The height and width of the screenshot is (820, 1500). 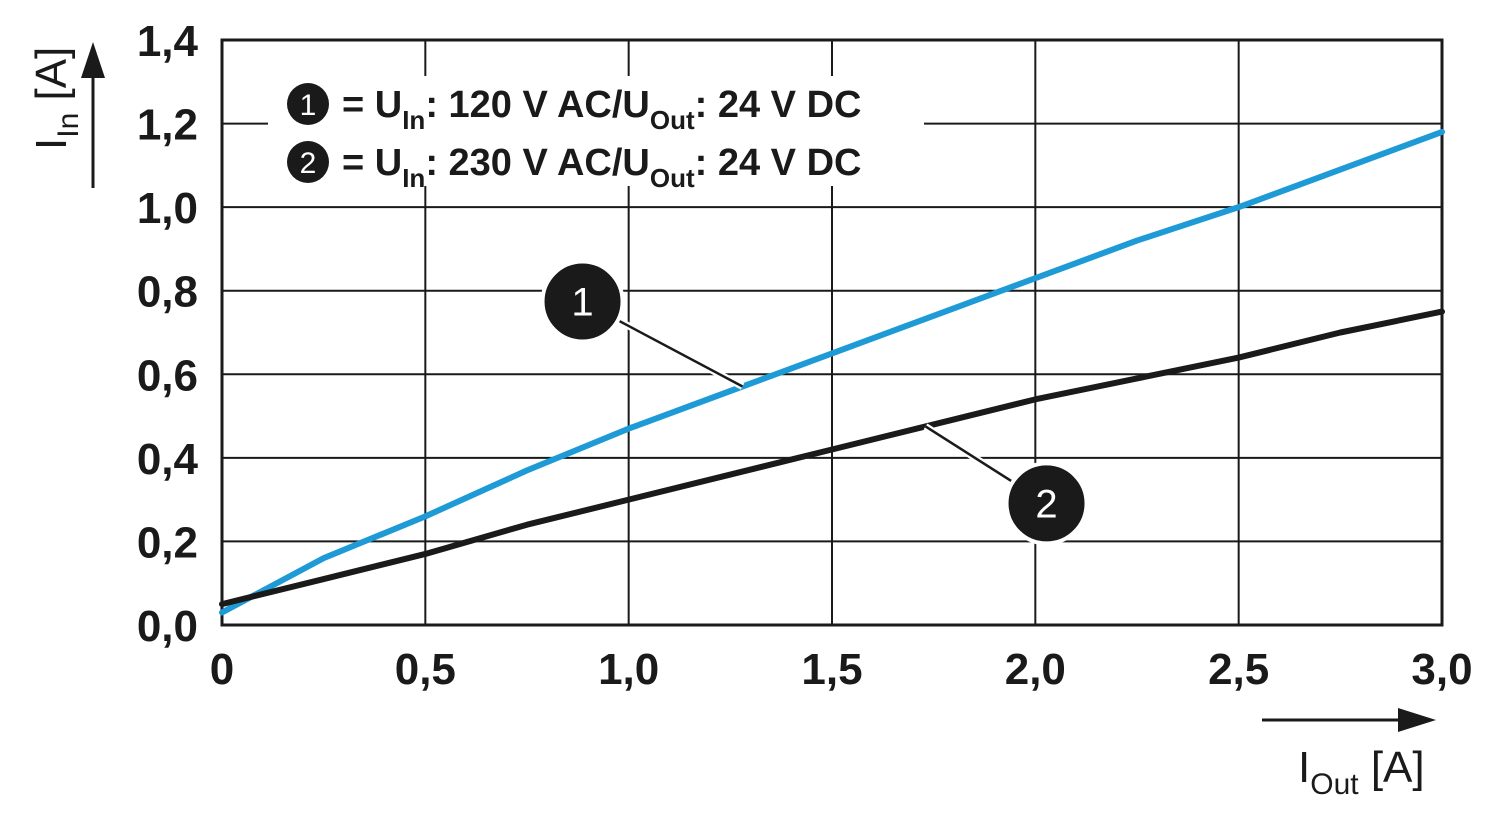 I want to click on x-tick-label: 2,5, so click(x=1238, y=669).